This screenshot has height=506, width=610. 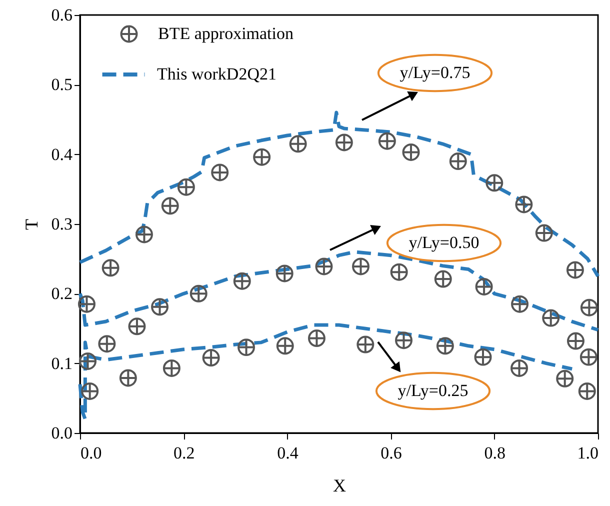 What do you see at coordinates (91, 453) in the screenshot?
I see `x-tick-label: 0.0` at bounding box center [91, 453].